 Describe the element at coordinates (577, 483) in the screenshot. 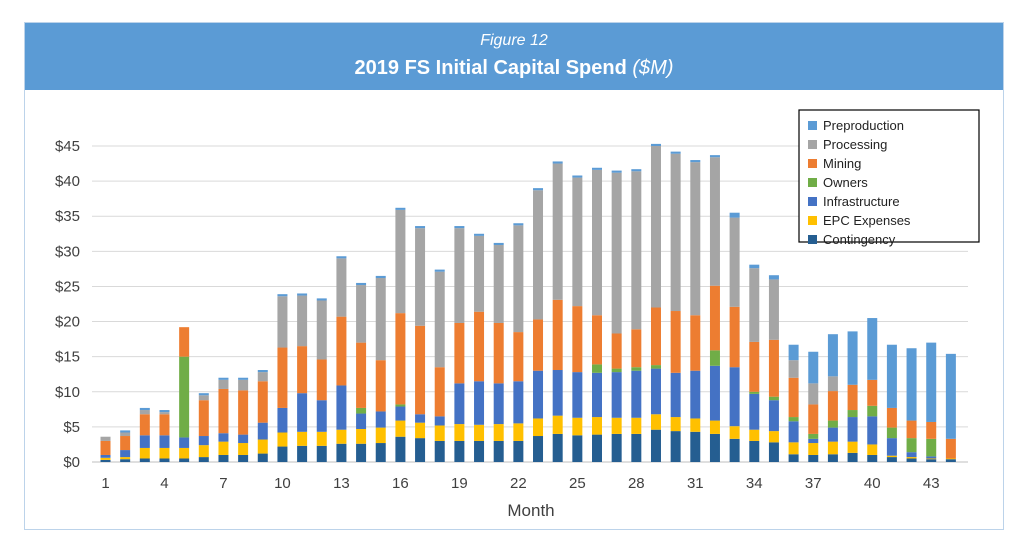

I see `x-tick-label: 25` at that location.